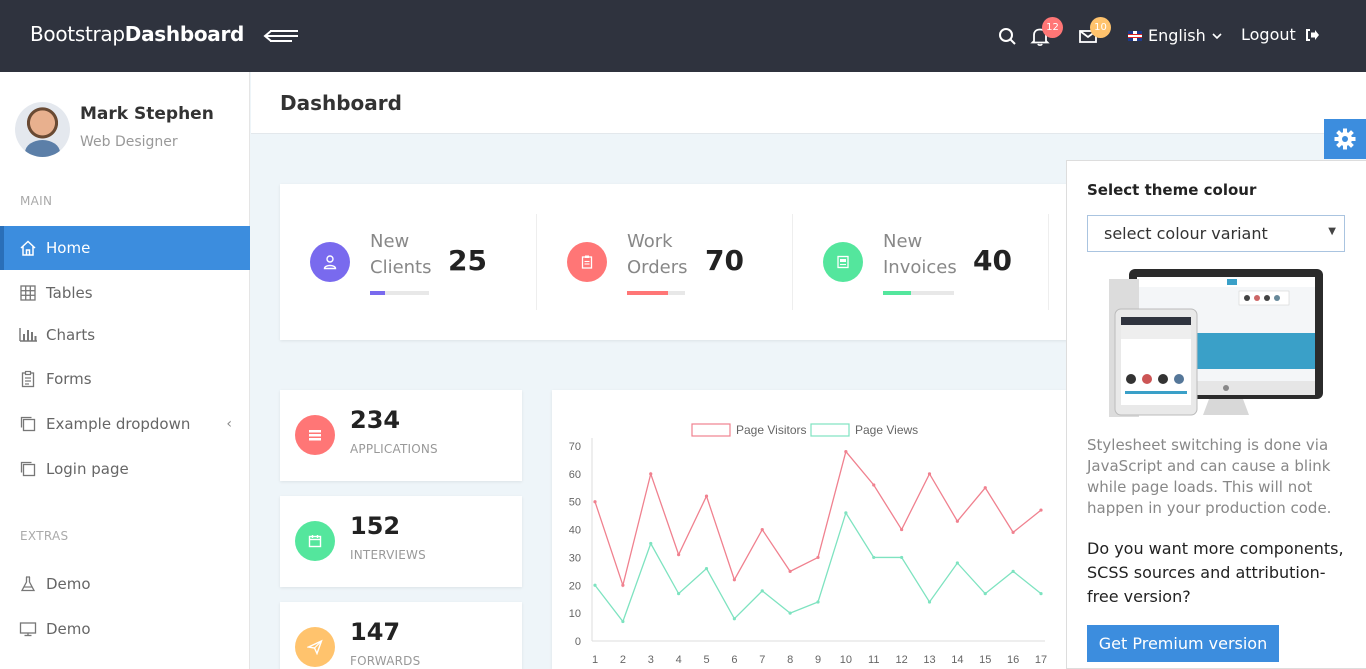 The image size is (1366, 669). I want to click on x-tick-label: 6, so click(734, 660).